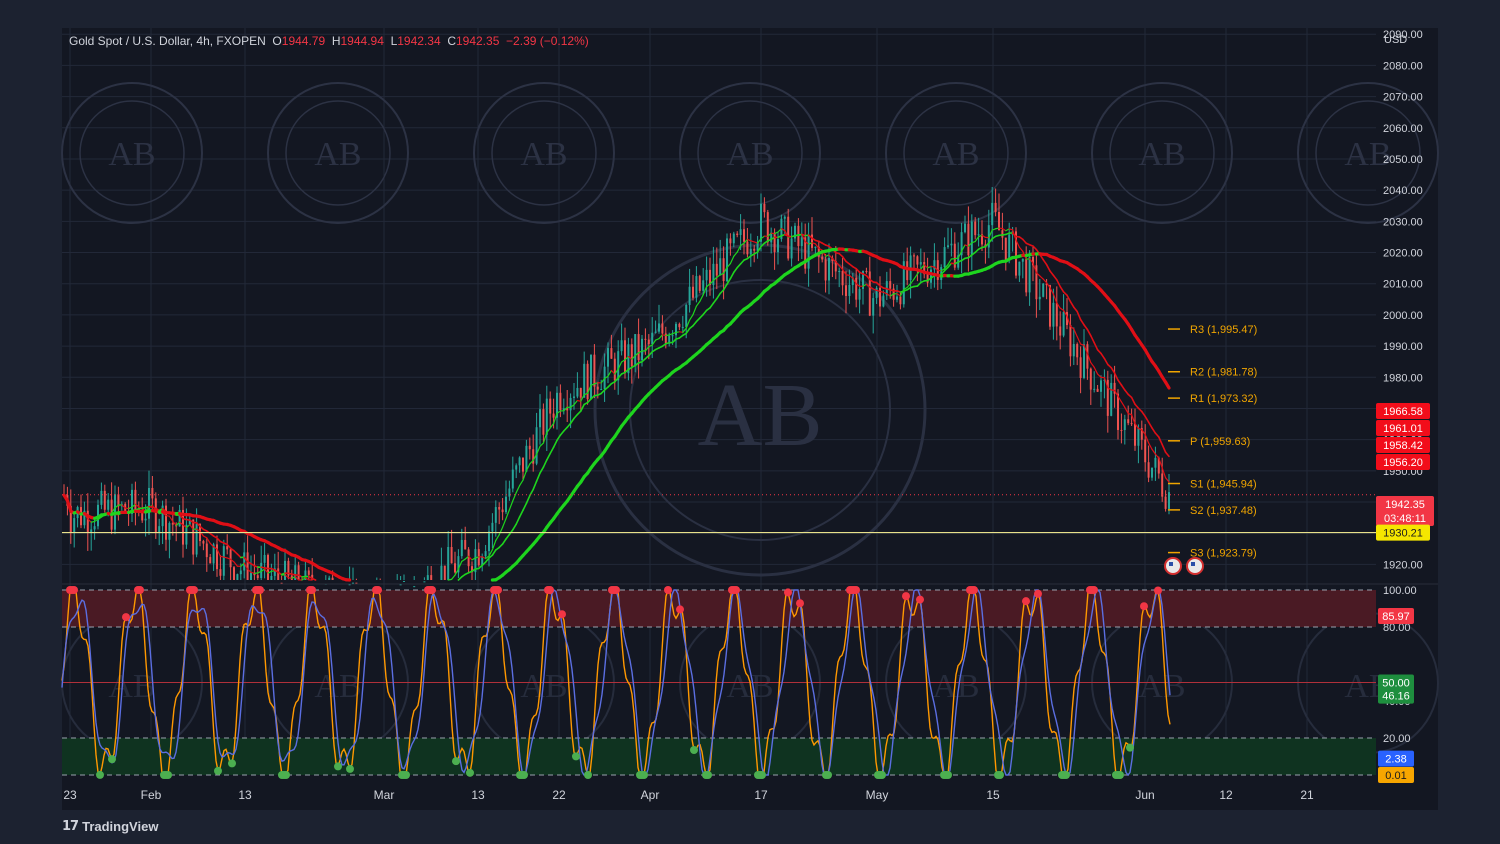  I want to click on pivot-level-label: S2 (1,937.48), so click(1223, 511).